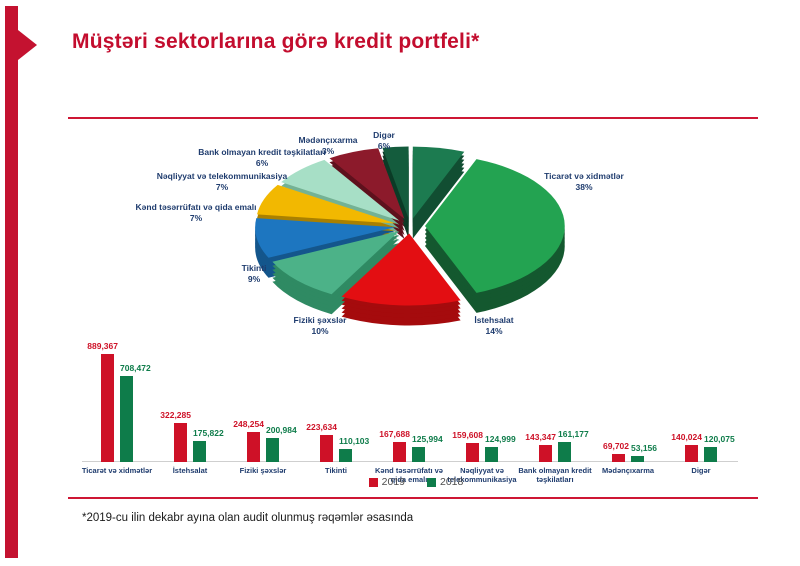 This screenshot has height=566, width=800. Describe the element at coordinates (644, 448) in the screenshot. I see `bar-value-2018: 53,156` at that location.